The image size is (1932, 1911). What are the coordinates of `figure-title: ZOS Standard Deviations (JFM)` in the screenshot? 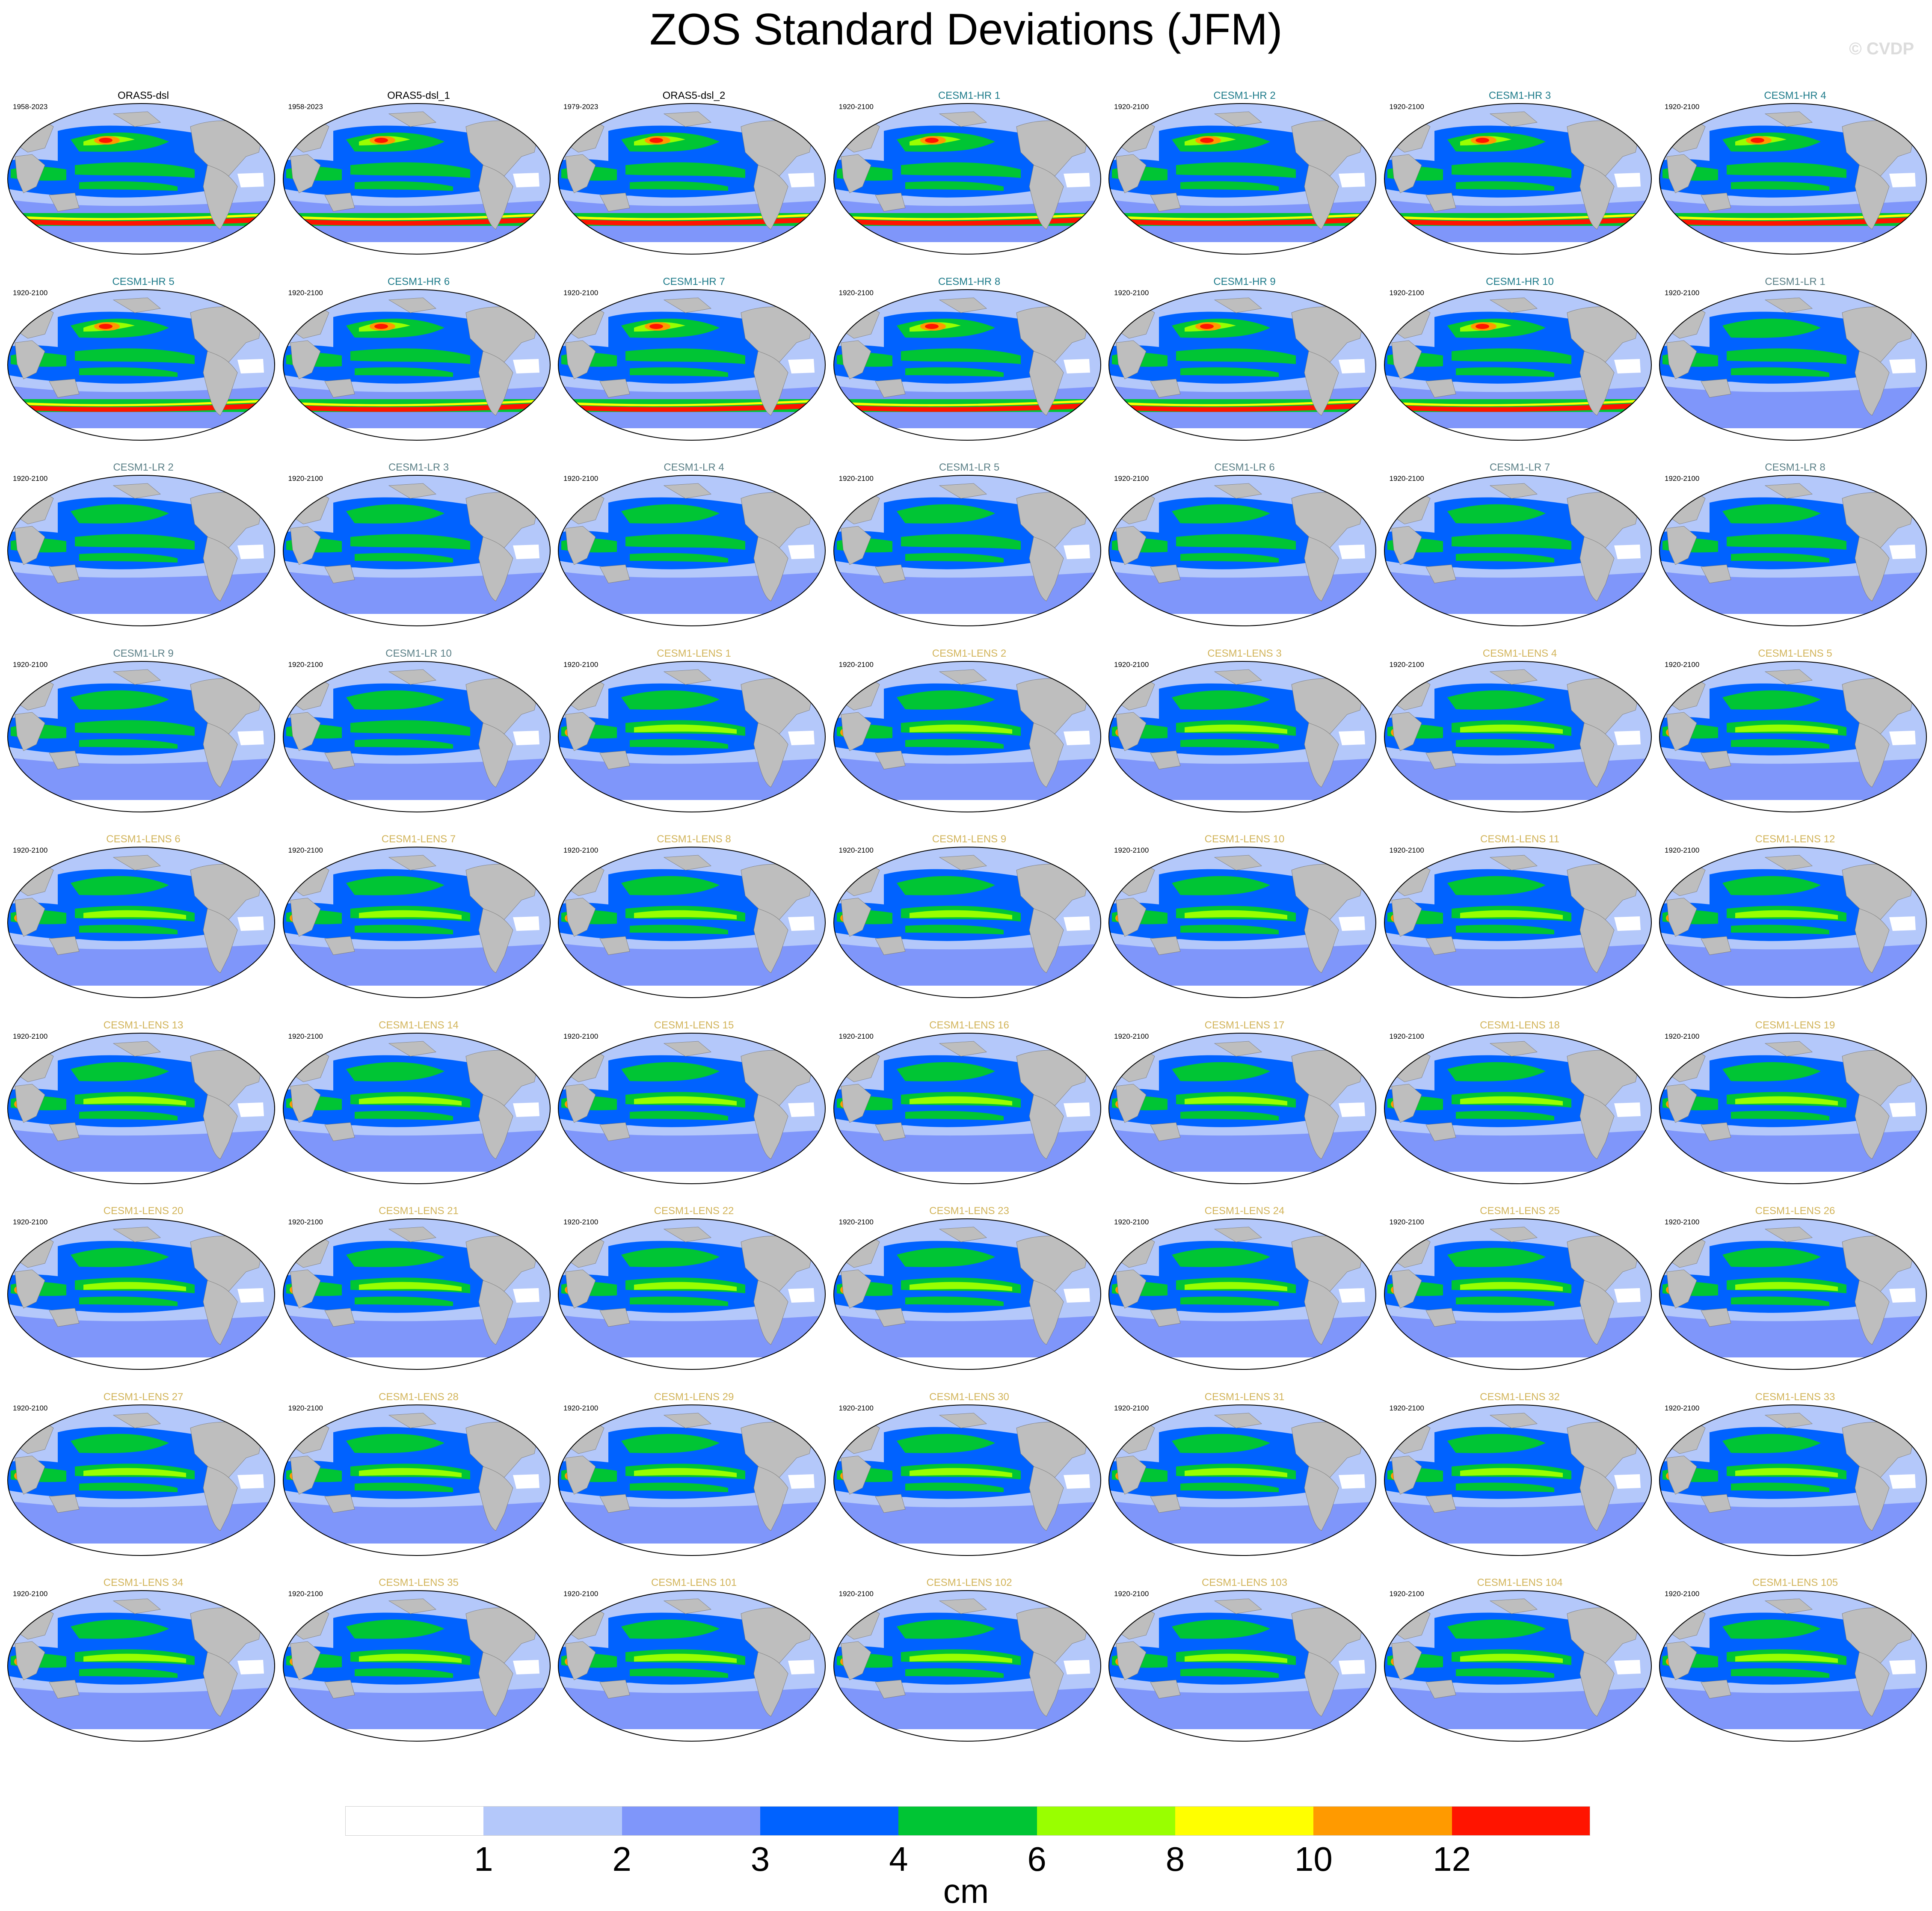 It's located at (966, 29).